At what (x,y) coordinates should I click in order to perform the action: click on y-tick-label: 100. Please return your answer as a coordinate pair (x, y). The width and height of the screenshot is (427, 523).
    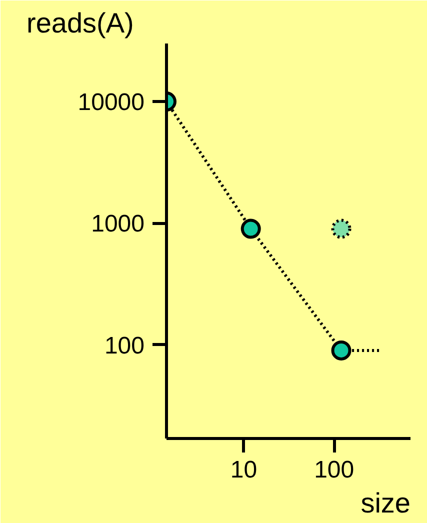
    Looking at the image, I should click on (124, 346).